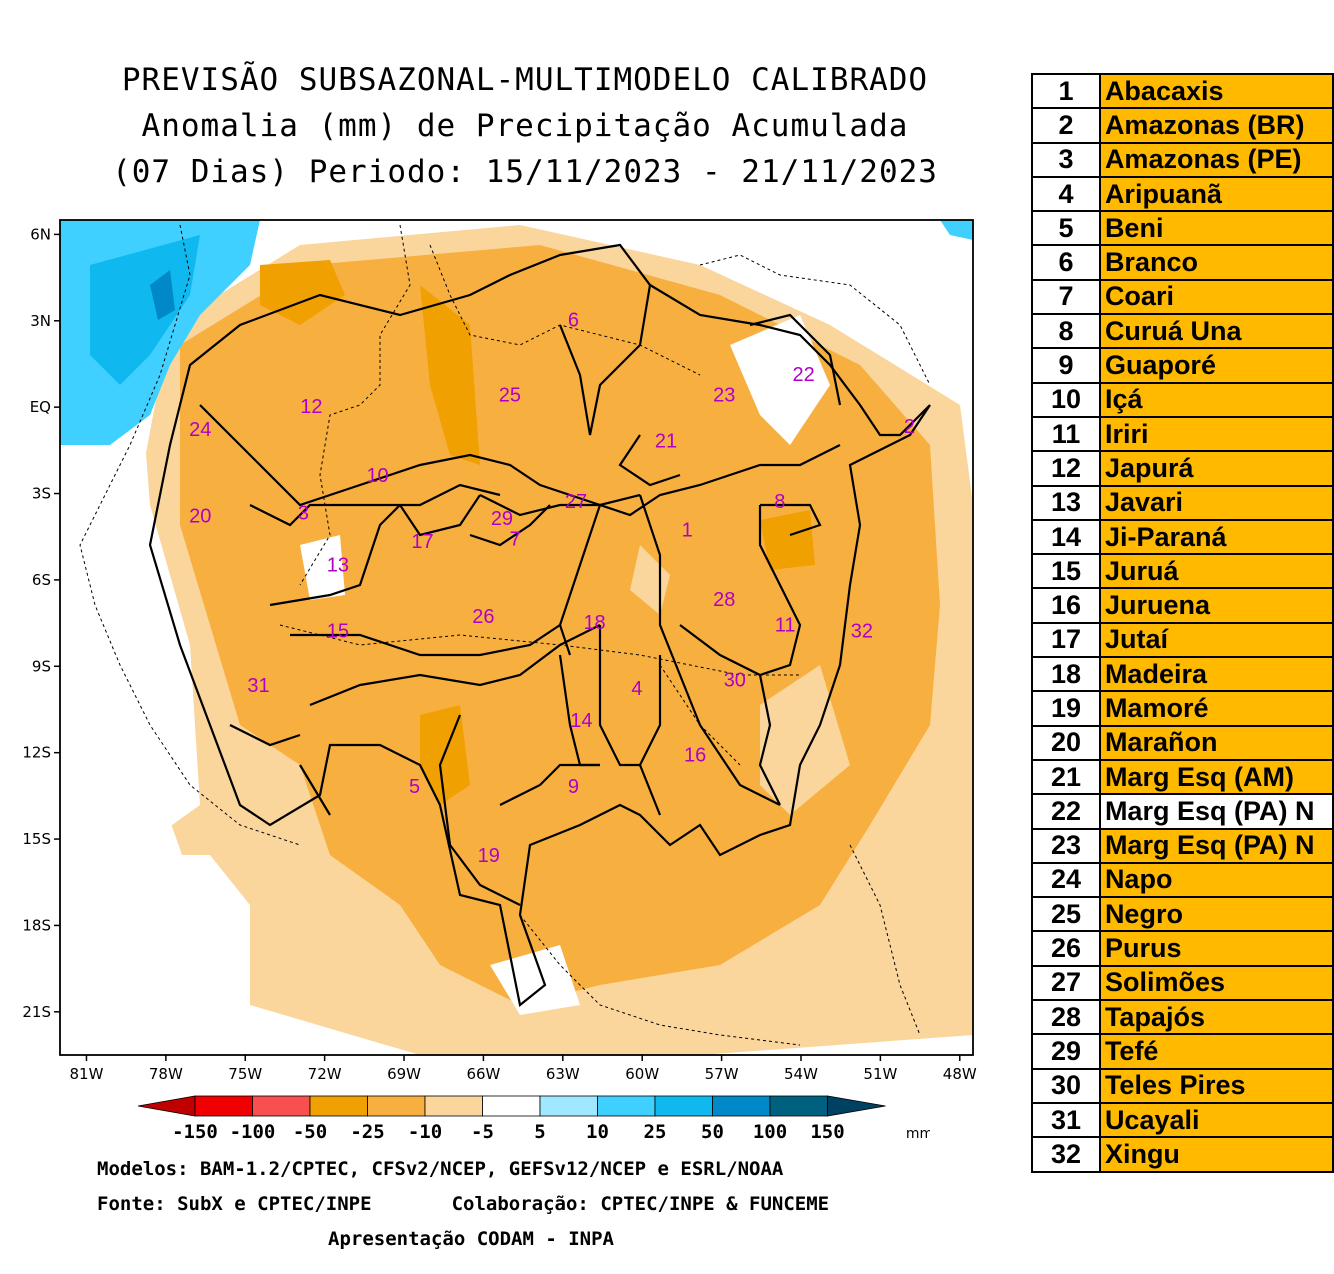  I want to click on map-subtitle: Anomalia (mm) de Precipitação Acumulada, so click(525, 126).